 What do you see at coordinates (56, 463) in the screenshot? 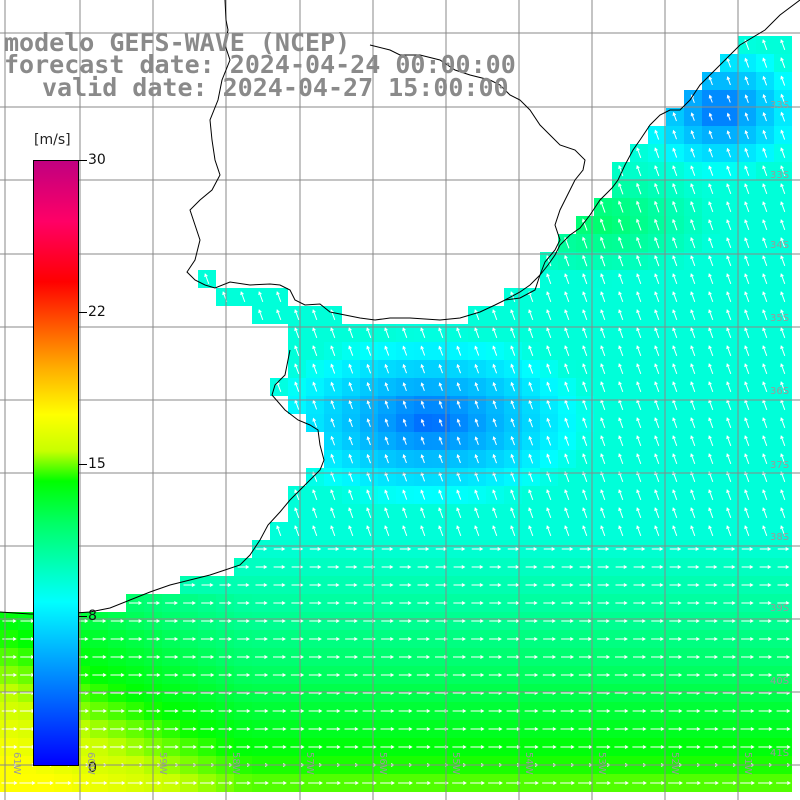
I see `colorbar` at bounding box center [56, 463].